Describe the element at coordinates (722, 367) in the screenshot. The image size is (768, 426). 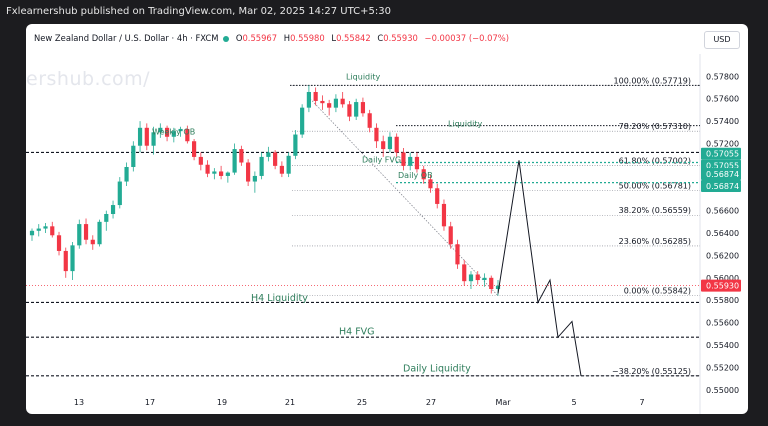
I see `y-tick-label: 0.55200` at that location.